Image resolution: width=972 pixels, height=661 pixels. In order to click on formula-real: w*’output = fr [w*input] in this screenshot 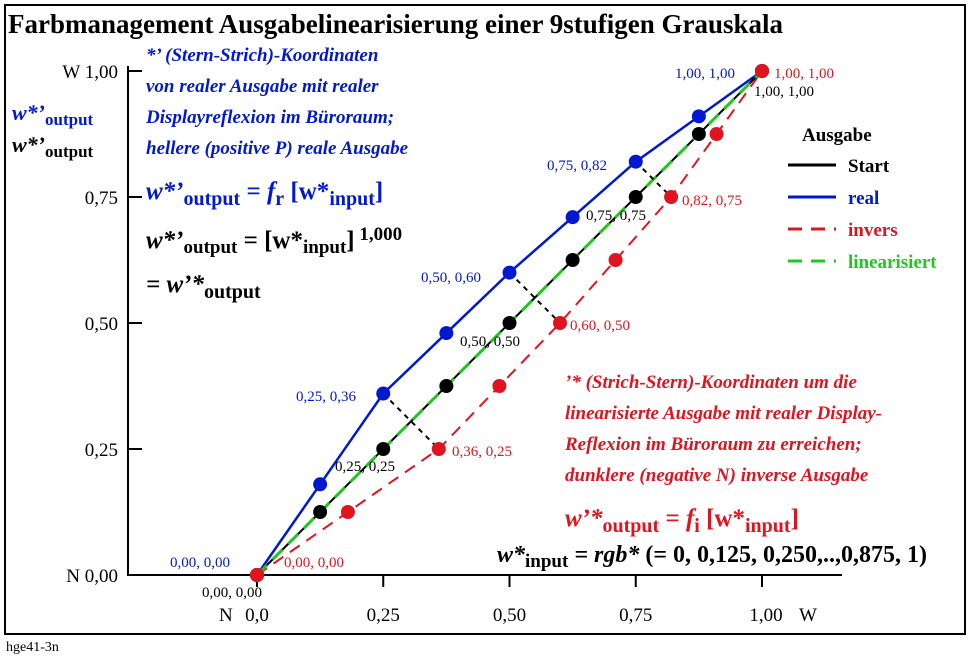, I will do `click(264, 194)`.